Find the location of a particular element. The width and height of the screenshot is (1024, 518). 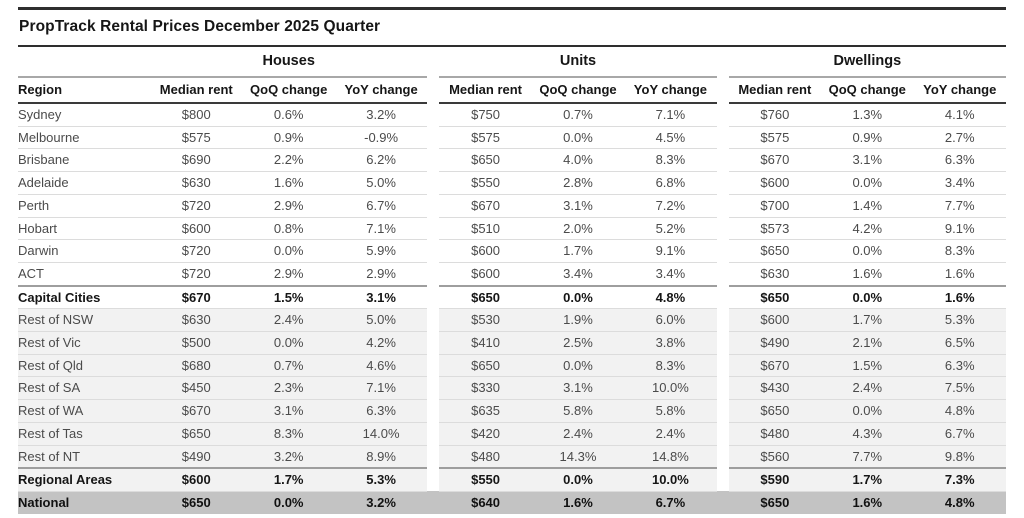

region-cell: Rest of SA is located at coordinates (84, 388).